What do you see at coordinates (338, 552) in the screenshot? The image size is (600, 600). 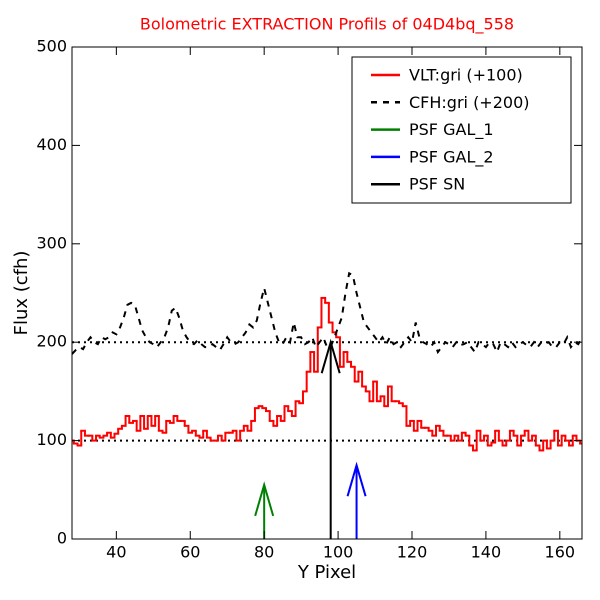 I see `x-tick-label: 100` at bounding box center [338, 552].